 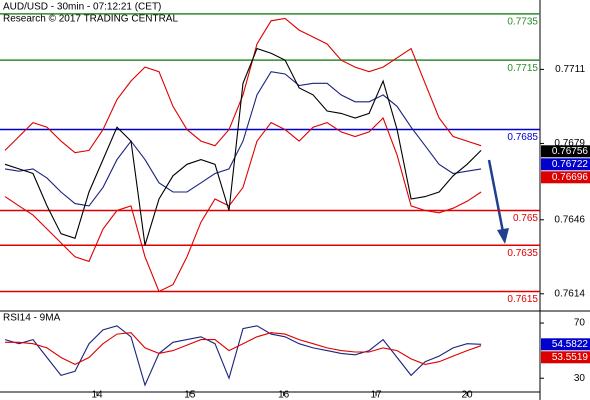 I want to click on arrow-head, so click(x=503, y=236).